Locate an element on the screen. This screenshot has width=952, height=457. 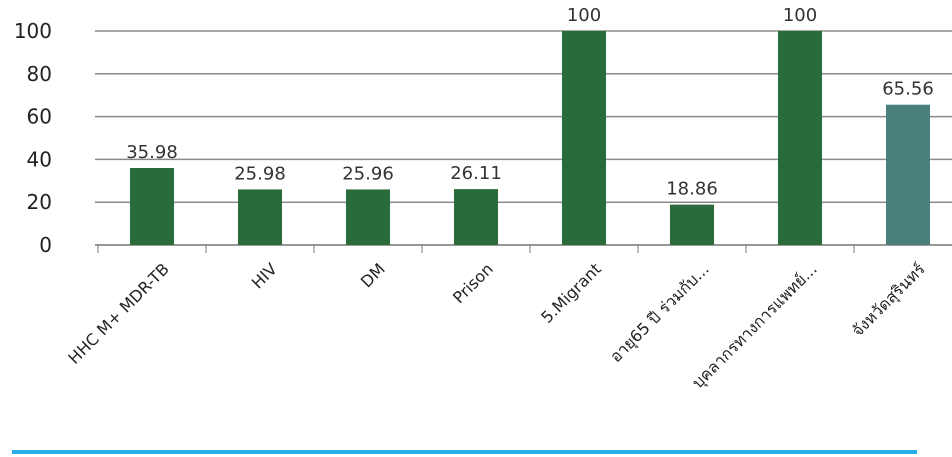
x-category-label: จังหวัดสุรินทร์ is located at coordinates (889, 300).